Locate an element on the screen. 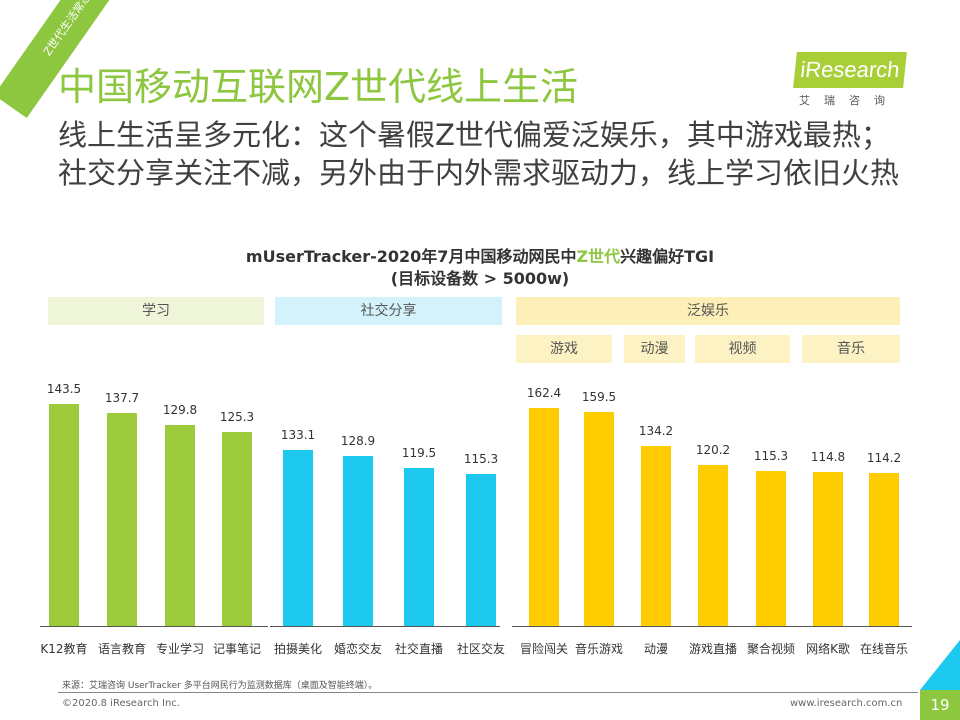  x-tick-label: 冒险闯关 is located at coordinates (543, 649).